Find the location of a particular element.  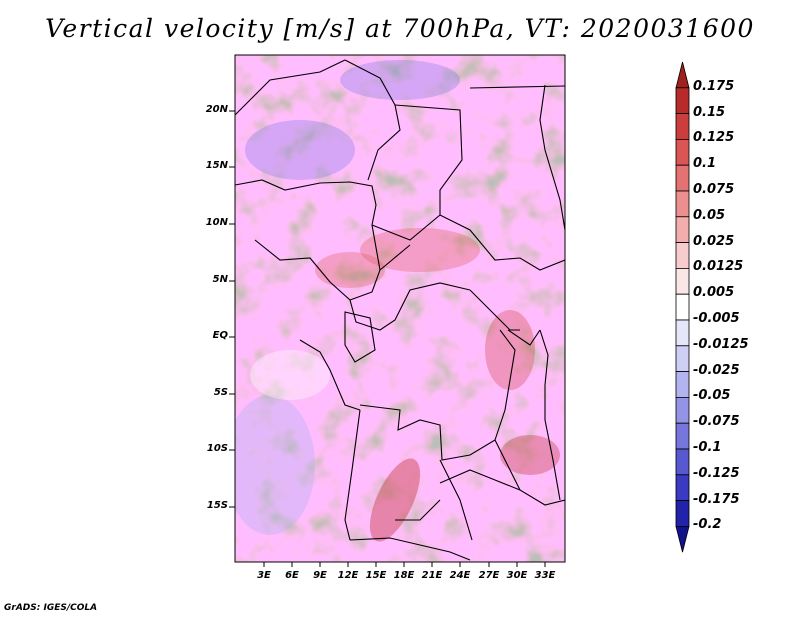

colorbar-label: 0.175 is located at coordinates (714, 86).